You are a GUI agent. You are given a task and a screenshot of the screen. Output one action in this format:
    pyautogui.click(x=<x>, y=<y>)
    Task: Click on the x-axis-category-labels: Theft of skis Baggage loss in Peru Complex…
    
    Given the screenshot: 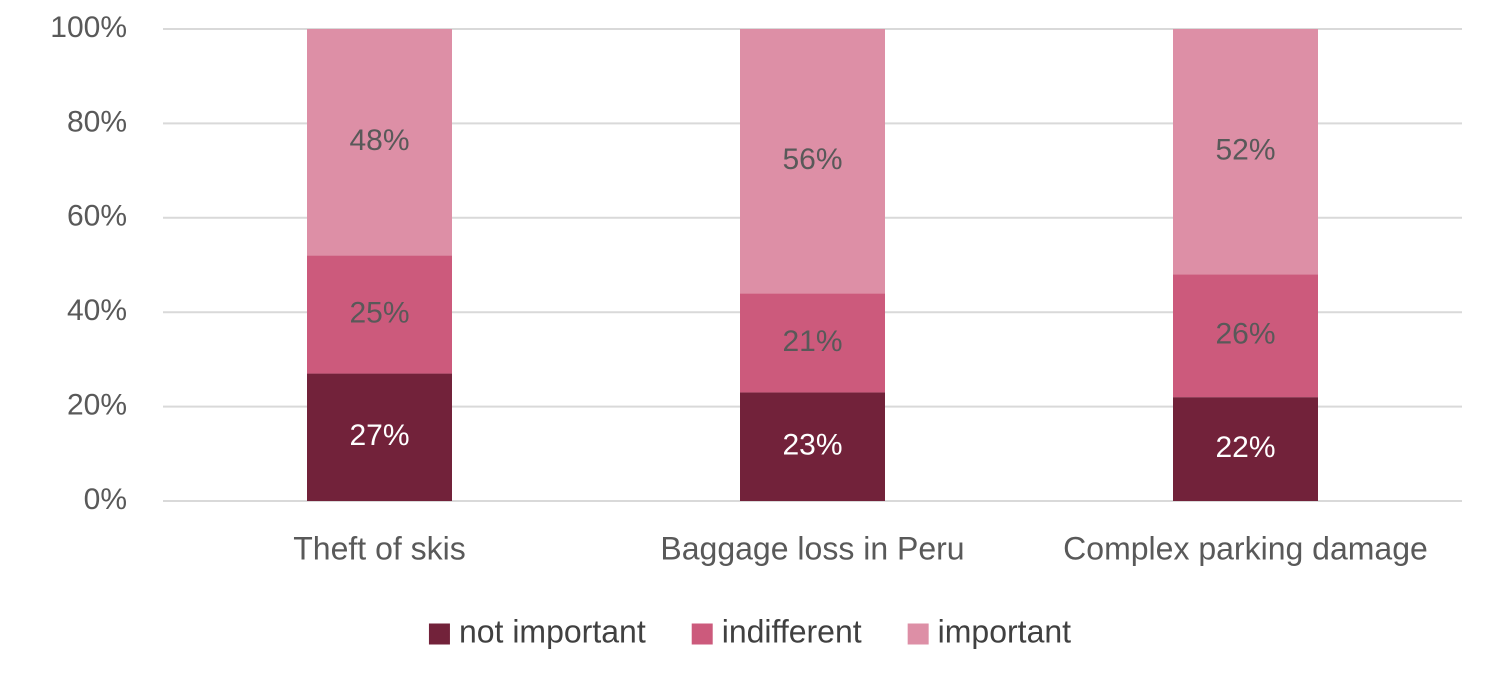 What is the action you would take?
    pyautogui.click(x=860, y=548)
    